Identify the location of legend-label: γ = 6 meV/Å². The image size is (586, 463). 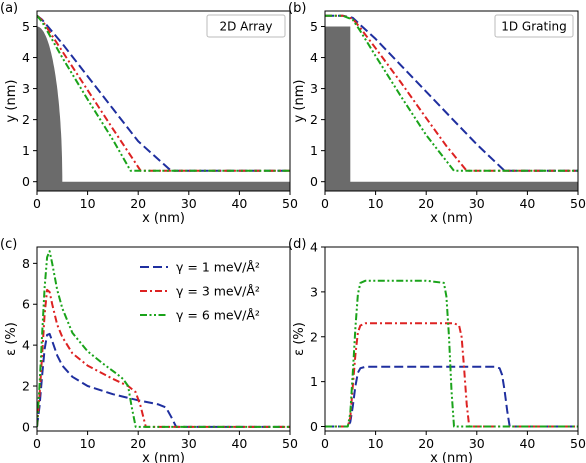
(218, 315).